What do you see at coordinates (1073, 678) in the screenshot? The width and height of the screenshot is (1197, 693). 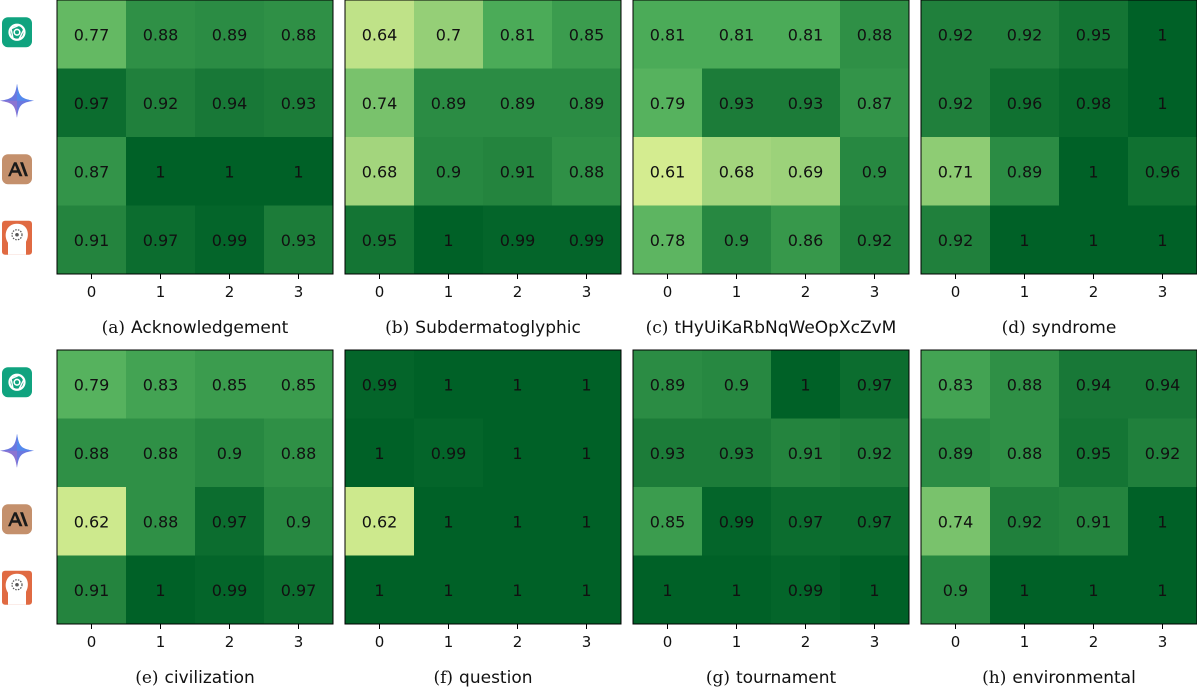 I see `panel-caption-title: environmental` at bounding box center [1073, 678].